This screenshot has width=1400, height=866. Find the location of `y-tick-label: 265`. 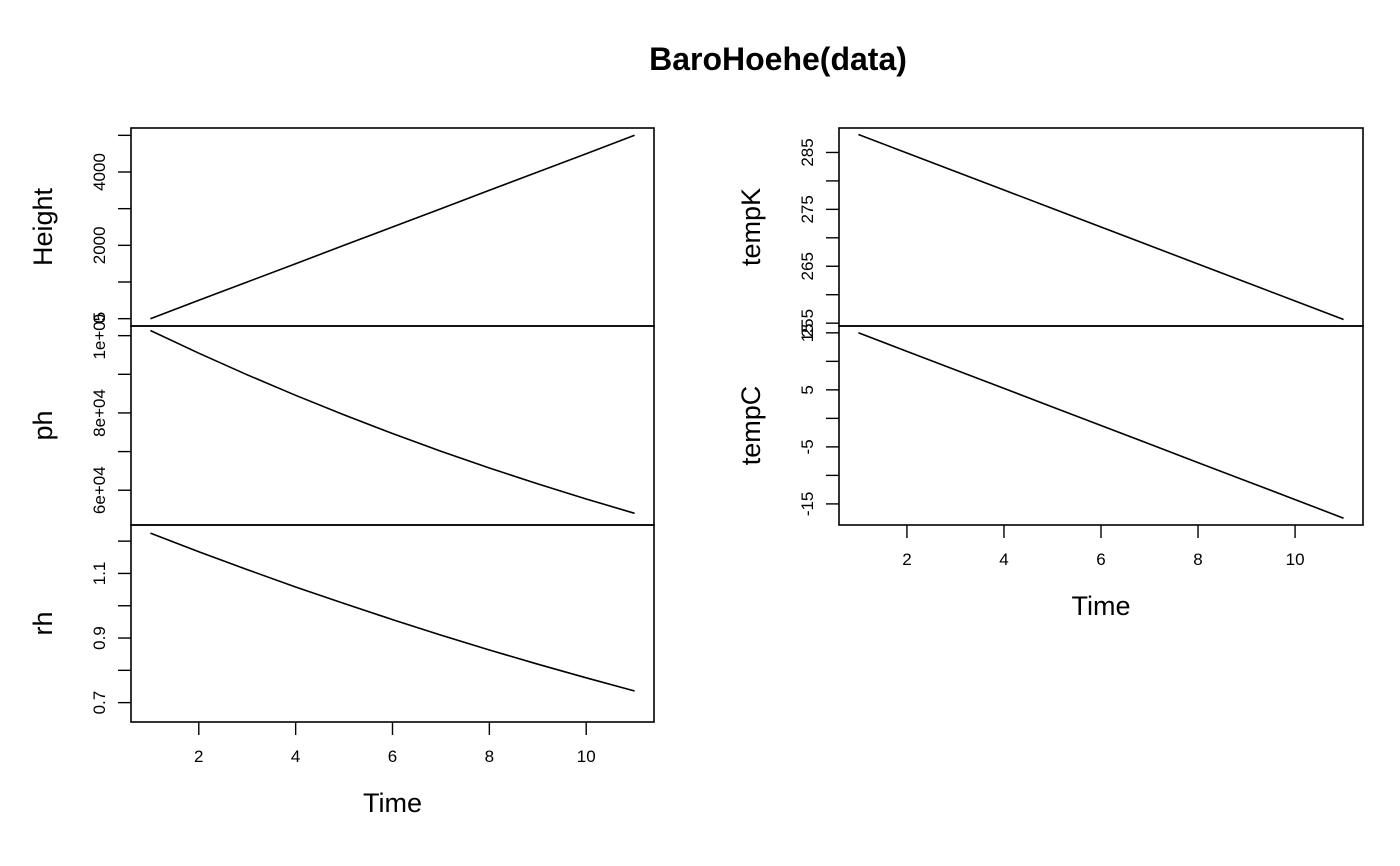

y-tick-label: 265 is located at coordinates (807, 266).